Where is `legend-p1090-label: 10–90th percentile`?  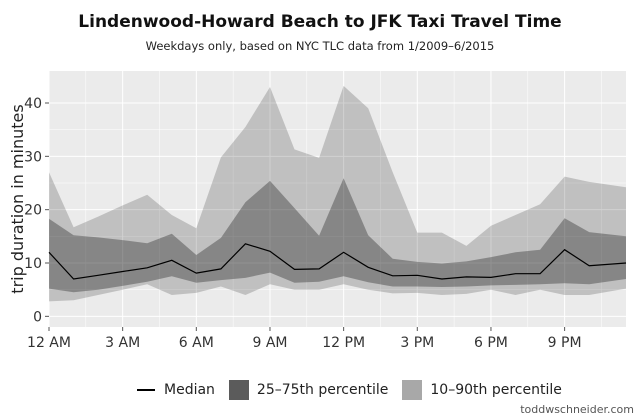
legend-p1090-label: 10–90th percentile is located at coordinates (496, 390).